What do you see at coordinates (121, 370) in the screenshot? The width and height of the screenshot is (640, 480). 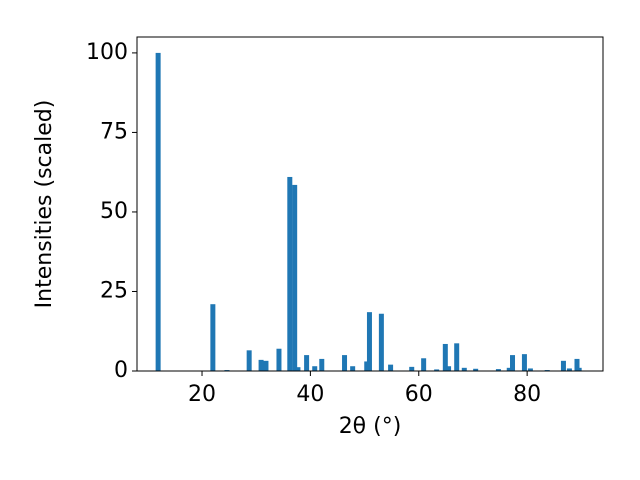 I see `y-tick-label: 0` at bounding box center [121, 370].